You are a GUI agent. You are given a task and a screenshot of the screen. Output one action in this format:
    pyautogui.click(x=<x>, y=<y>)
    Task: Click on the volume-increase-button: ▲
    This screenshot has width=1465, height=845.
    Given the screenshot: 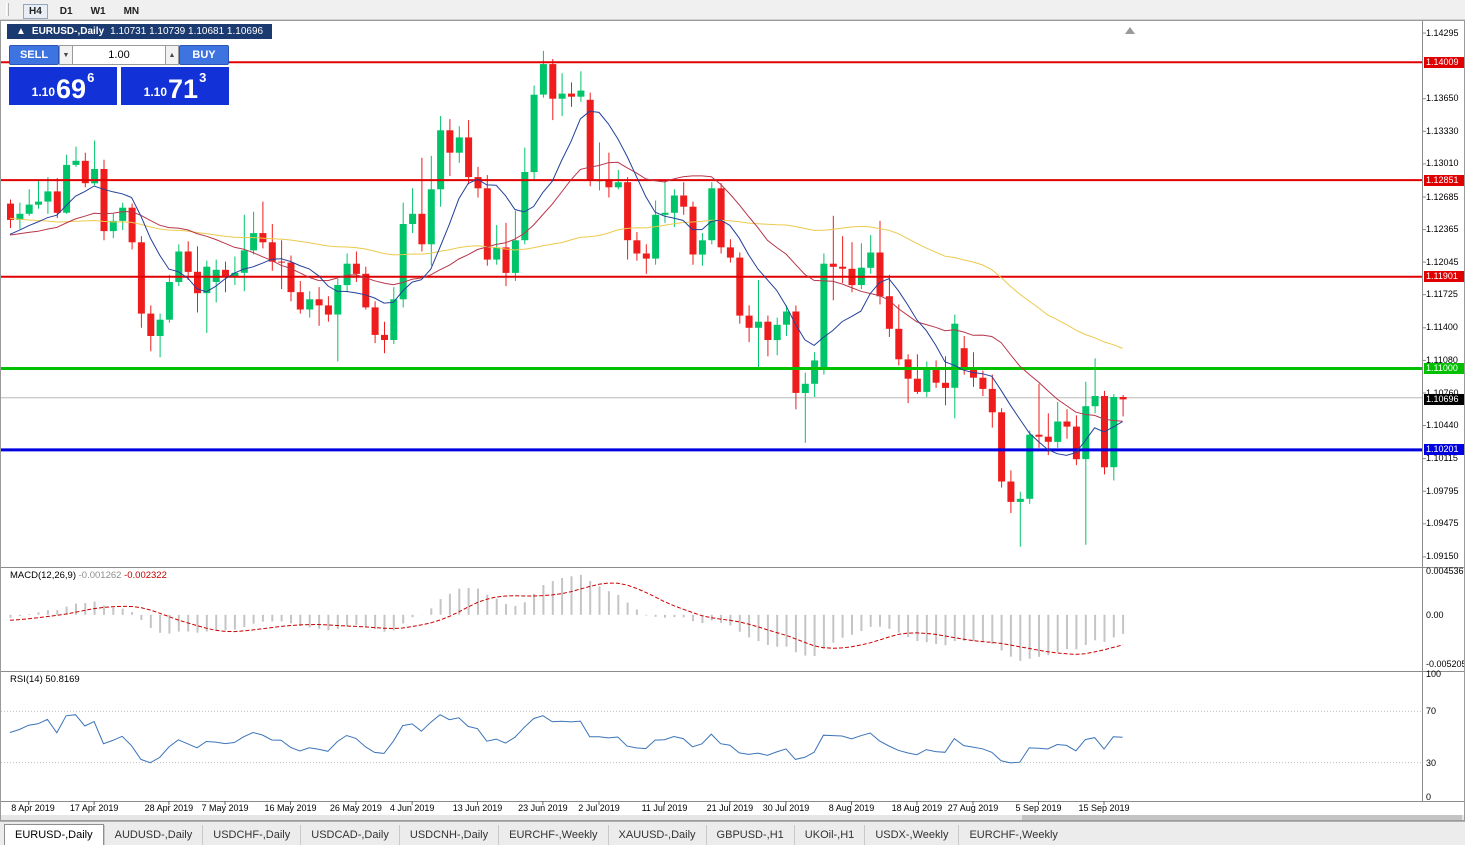 What is the action you would take?
    pyautogui.click(x=172, y=55)
    